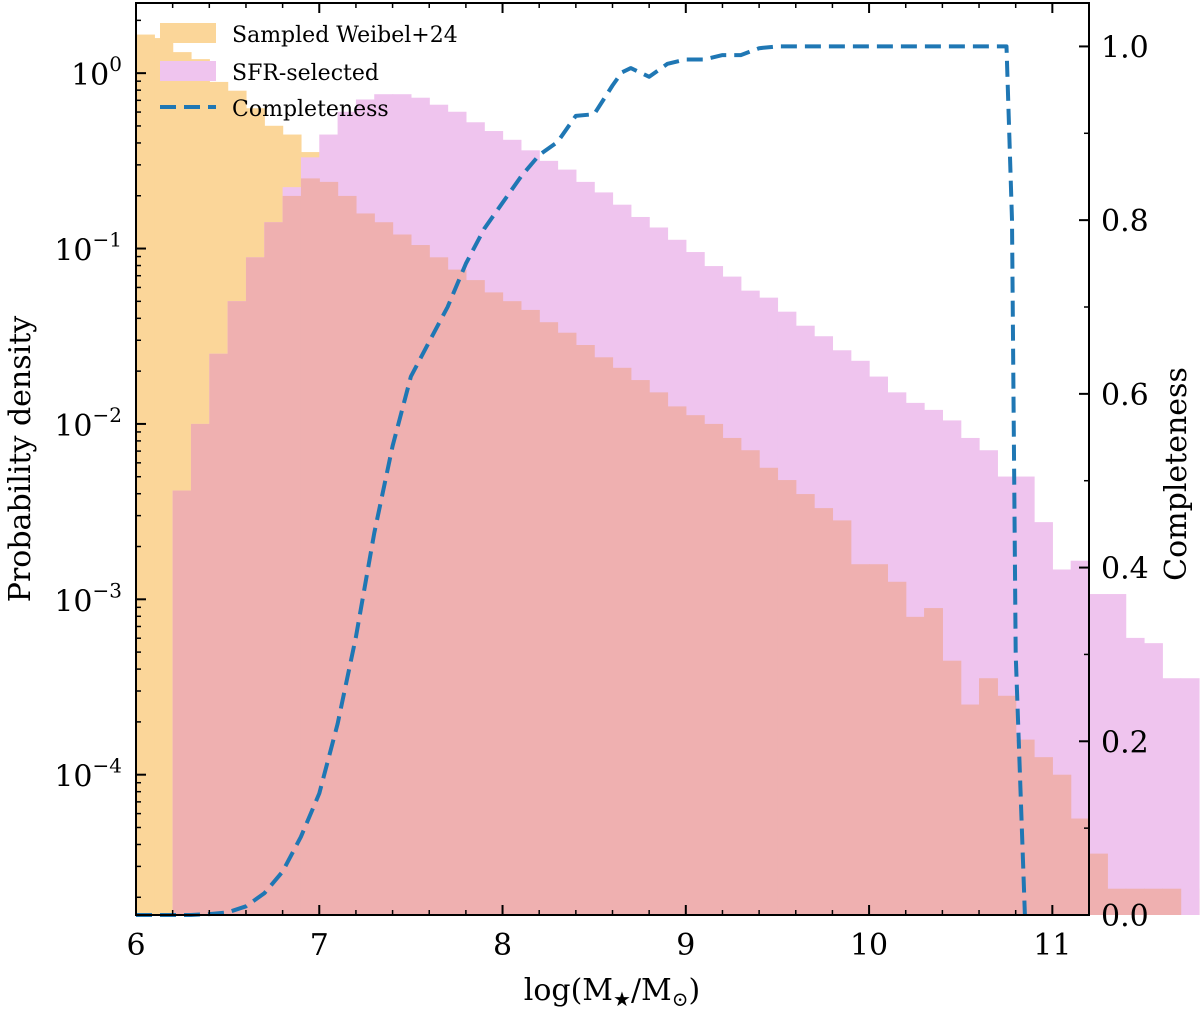 This screenshot has width=1200, height=1013. What do you see at coordinates (869, 945) in the screenshot?
I see `x-tick-label: 10` at bounding box center [869, 945].